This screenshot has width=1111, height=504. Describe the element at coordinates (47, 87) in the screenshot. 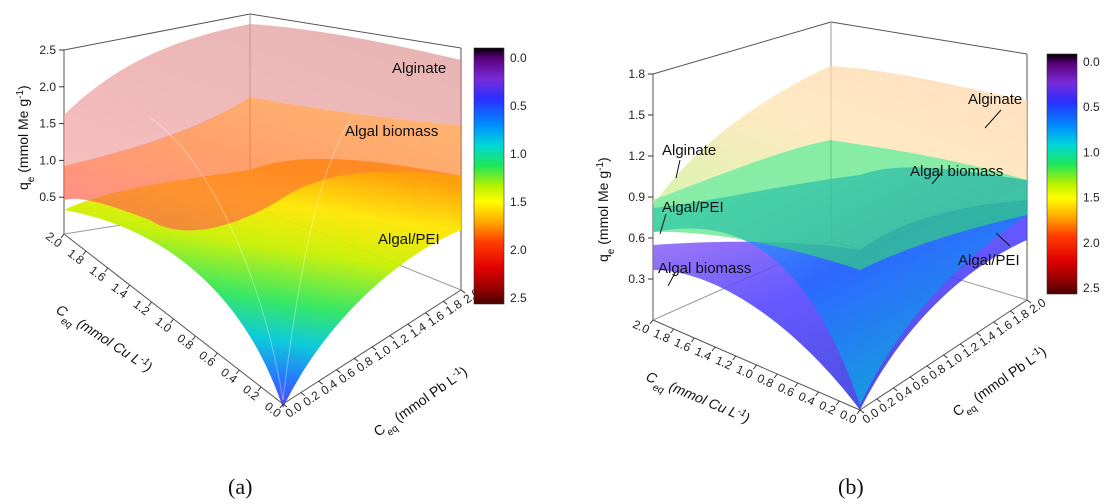

I see `z-tick-label: 2.0` at that location.